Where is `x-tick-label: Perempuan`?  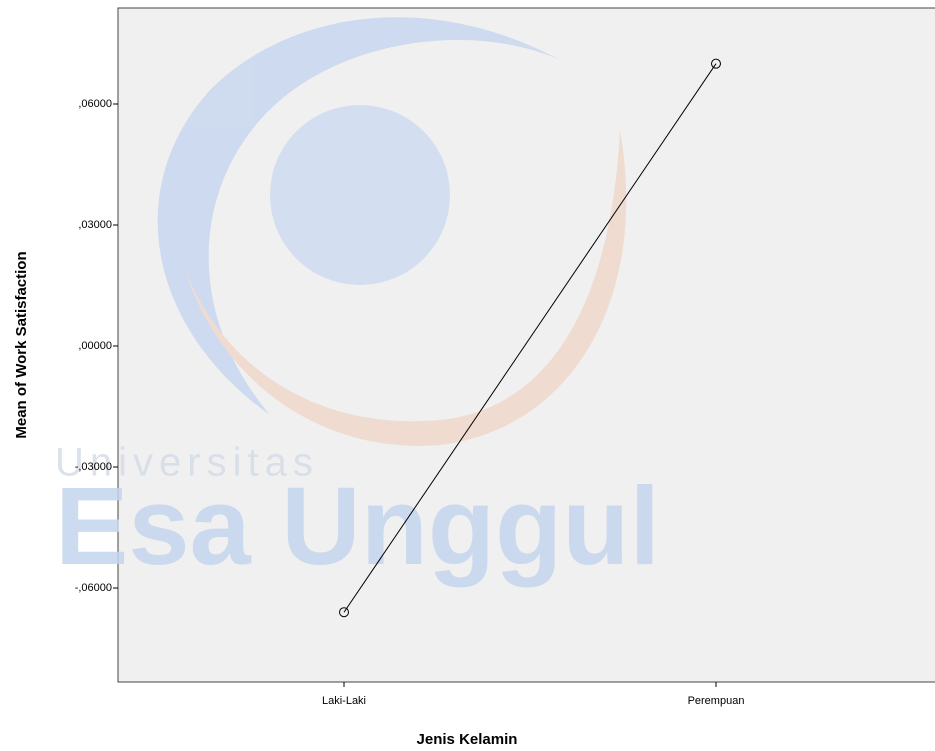
x-tick-label: Perempuan is located at coordinates (716, 701).